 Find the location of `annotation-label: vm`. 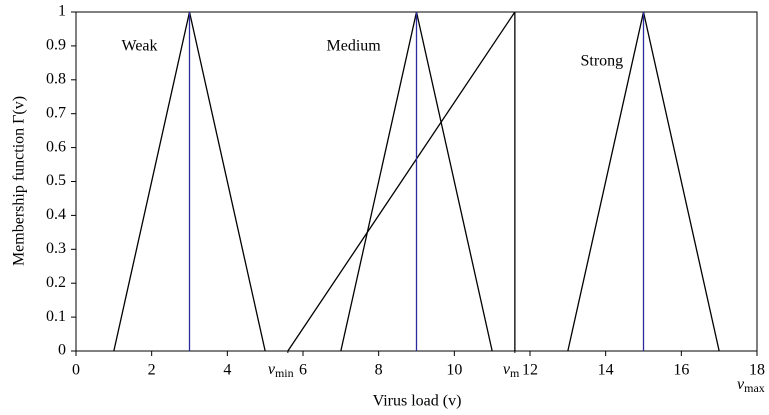

annotation-label: vm is located at coordinates (511, 370).